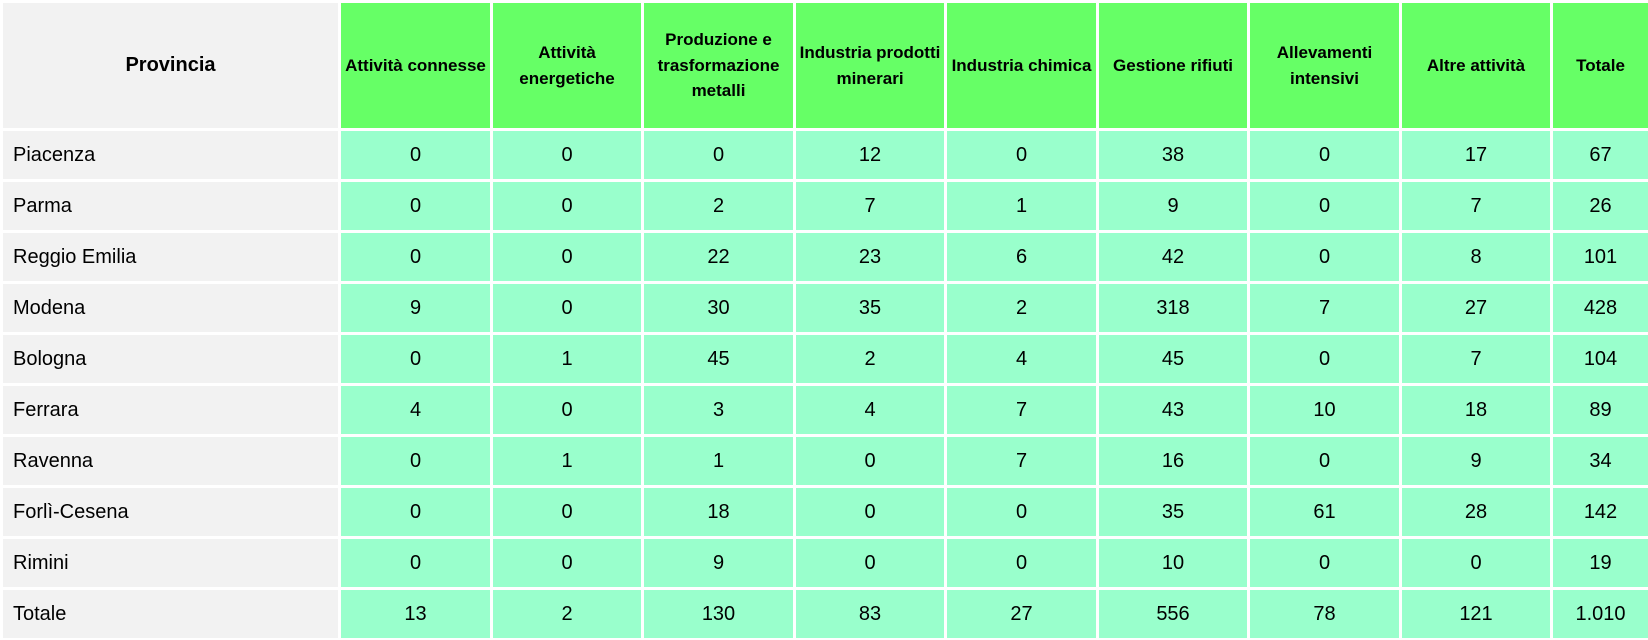 The height and width of the screenshot is (640, 1648). I want to click on table-row: Piacenza 0 0 0 12 0 38 0 17 67, so click(824, 155).